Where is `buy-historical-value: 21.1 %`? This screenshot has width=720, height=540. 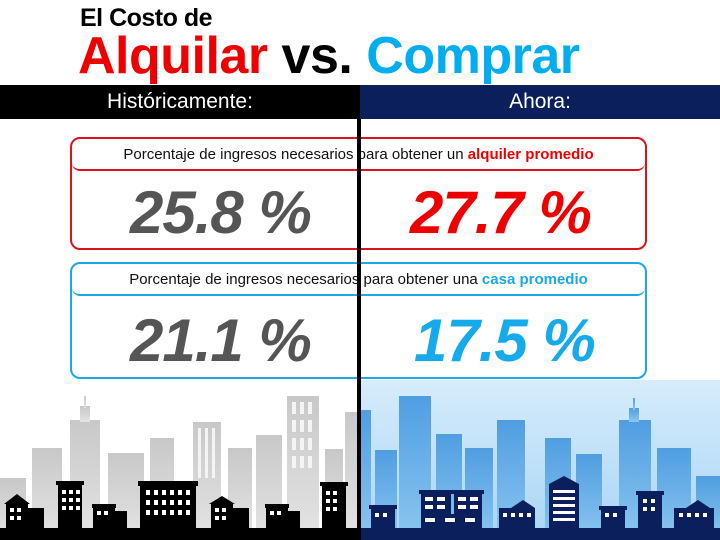
buy-historical-value: 21.1 % is located at coordinates (221, 340).